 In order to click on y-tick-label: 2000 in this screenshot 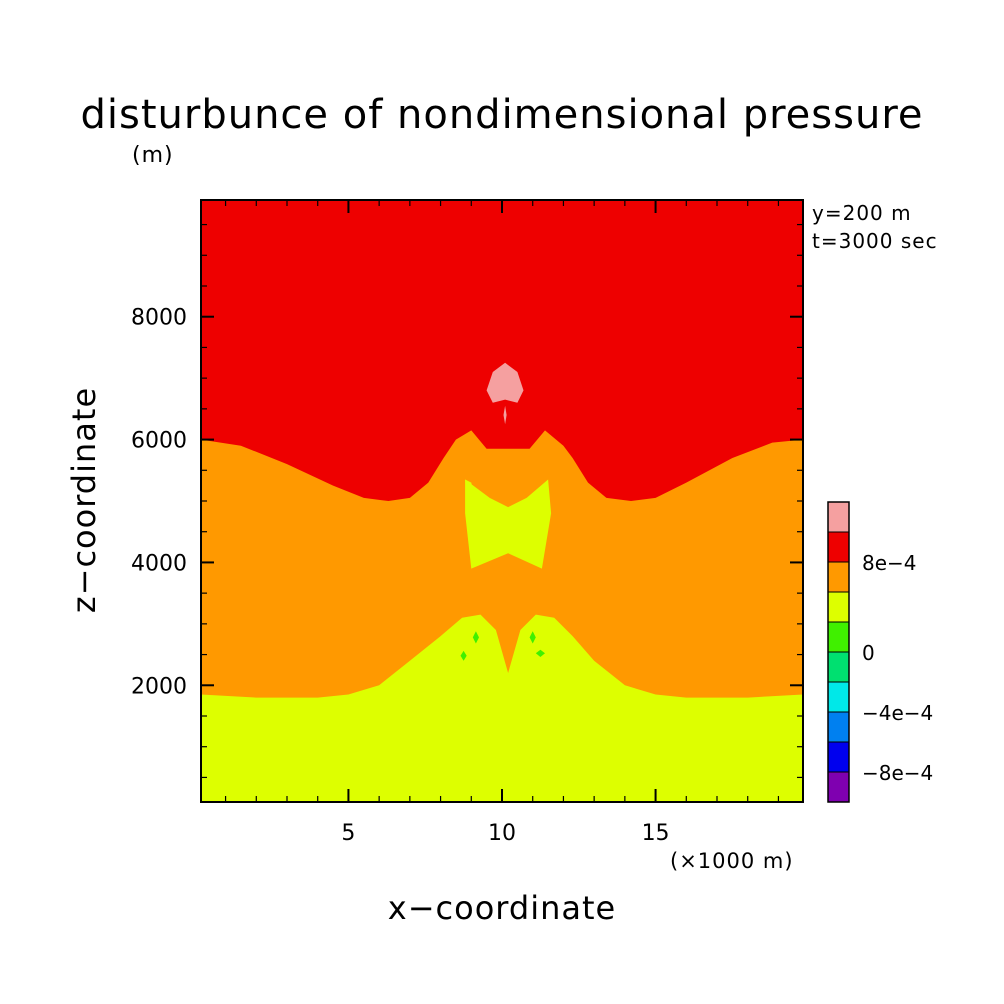, I will do `click(159, 686)`.